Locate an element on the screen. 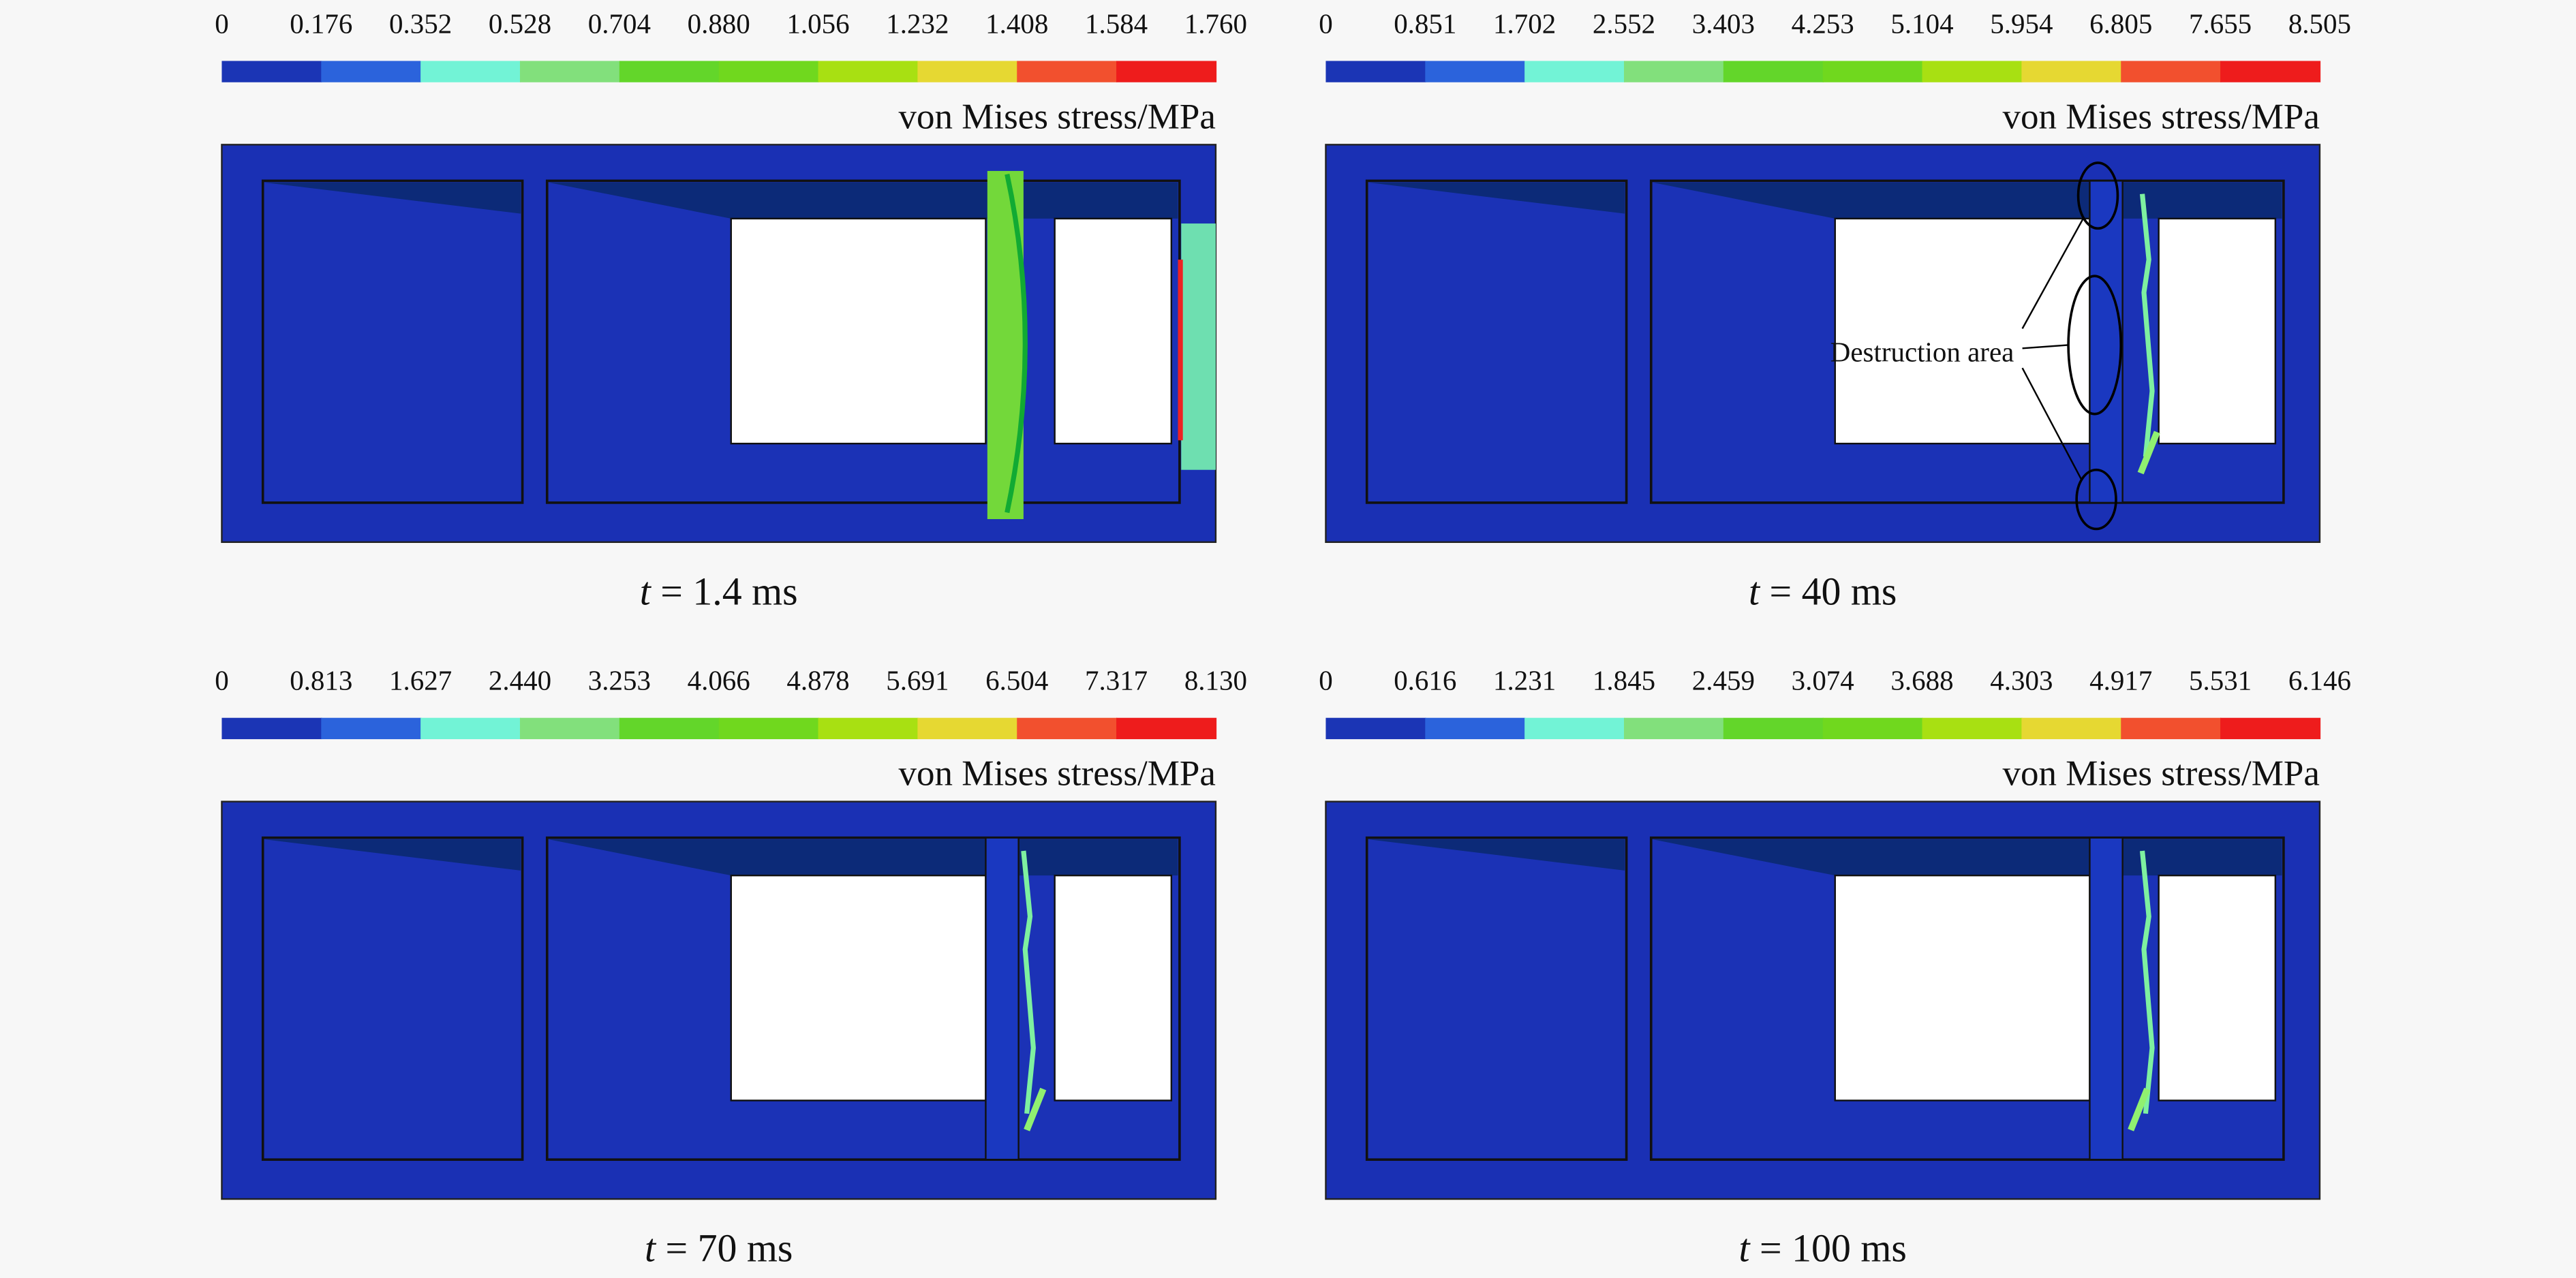  colorbar-tick-label: 5.104 is located at coordinates (1921, 23).